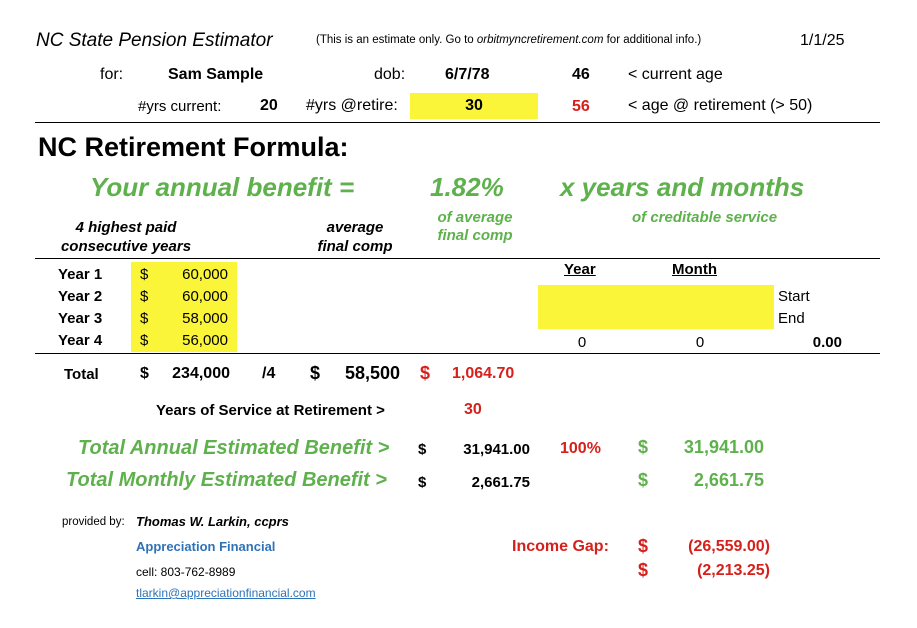 Image resolution: width=917 pixels, height=628 pixels. What do you see at coordinates (396, 40) in the screenshot?
I see `disclaimer-prefix: (This is an estimate only. Go to` at bounding box center [396, 40].